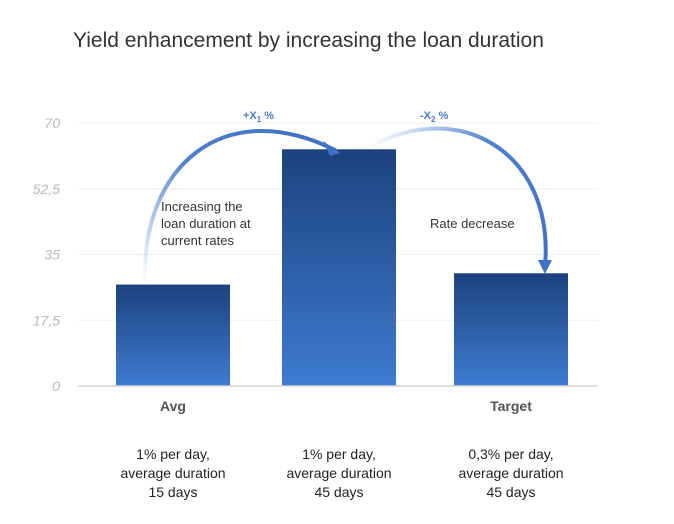 This screenshot has height=524, width=674. What do you see at coordinates (511, 406) in the screenshot?
I see `category-label: Target` at bounding box center [511, 406].